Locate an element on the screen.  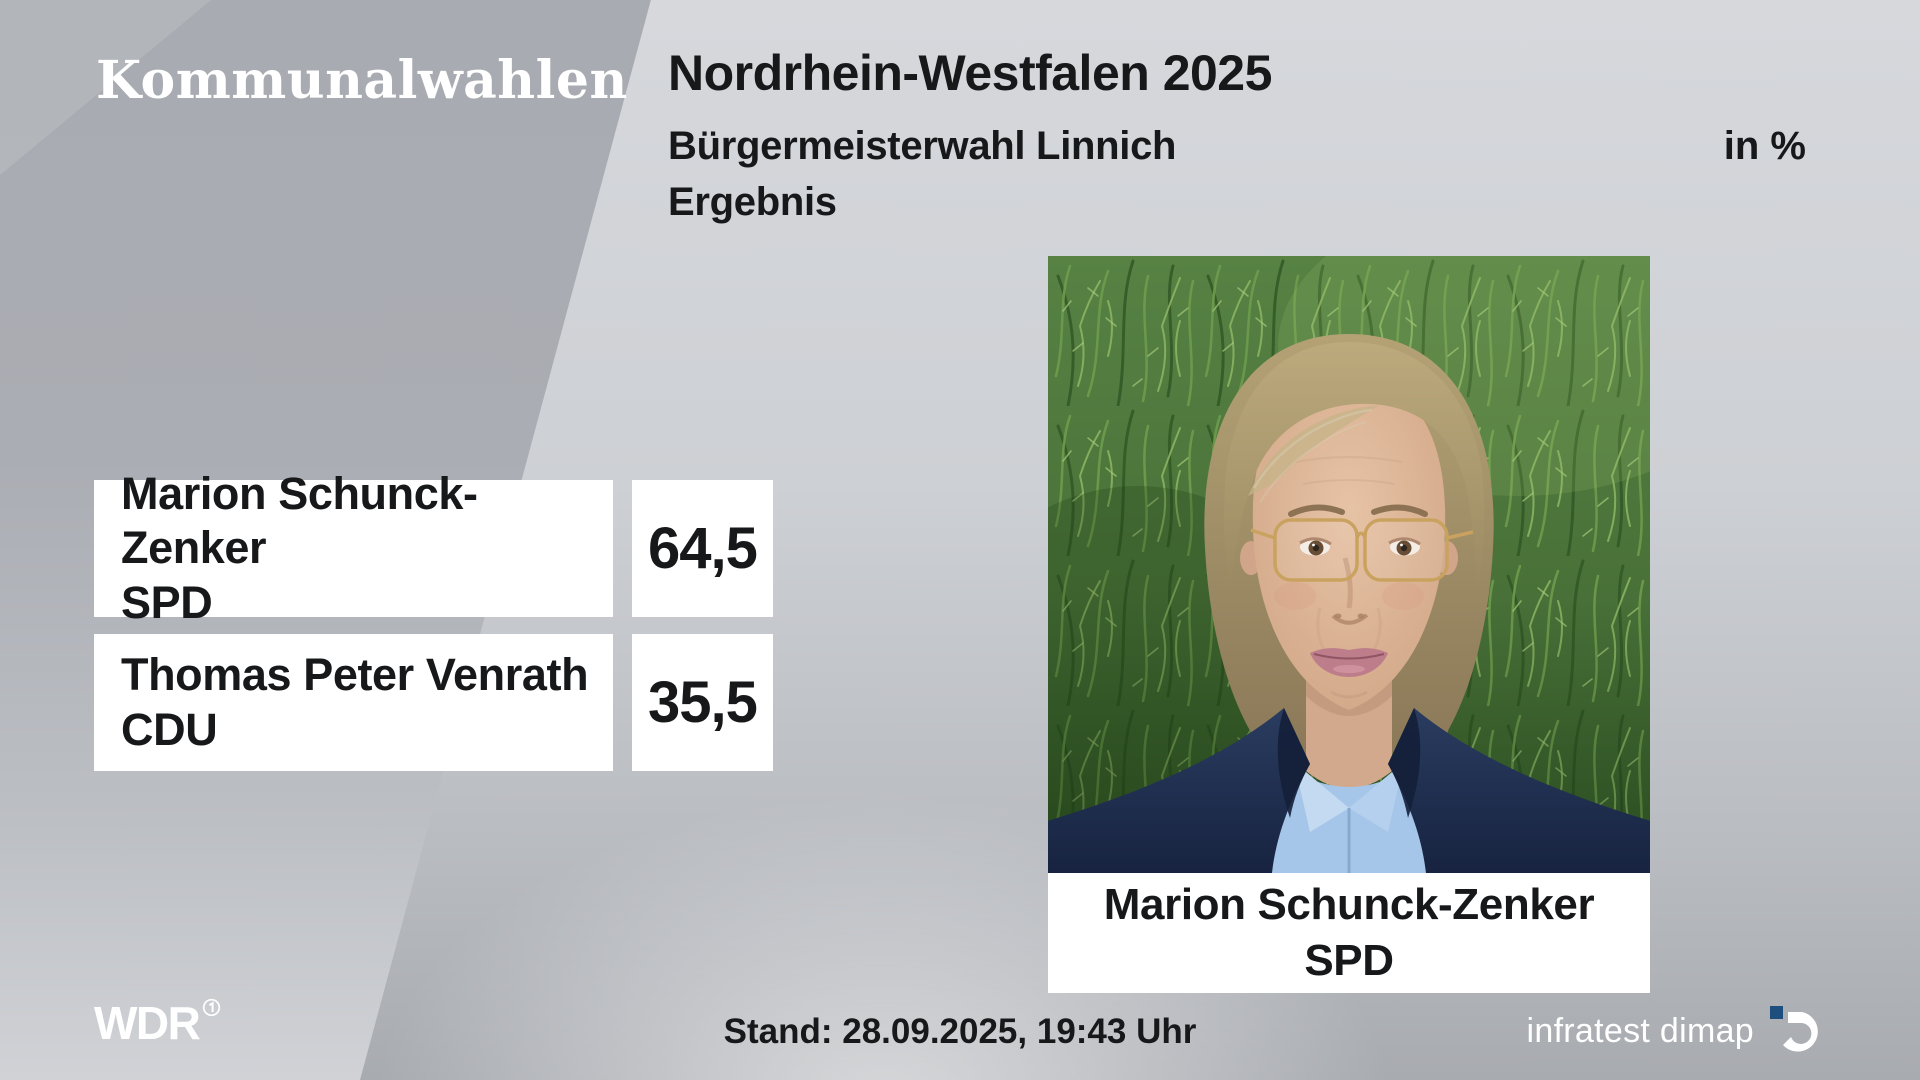
timestamp: Stand: 28.09.2025, 19:43 Uhr is located at coordinates (960, 1031).